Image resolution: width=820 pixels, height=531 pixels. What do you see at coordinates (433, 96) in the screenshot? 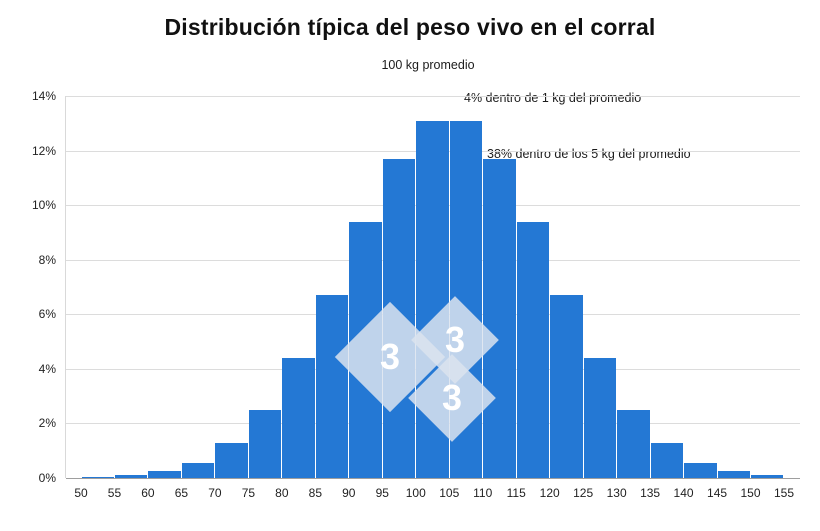
I see `gridline` at bounding box center [433, 96].